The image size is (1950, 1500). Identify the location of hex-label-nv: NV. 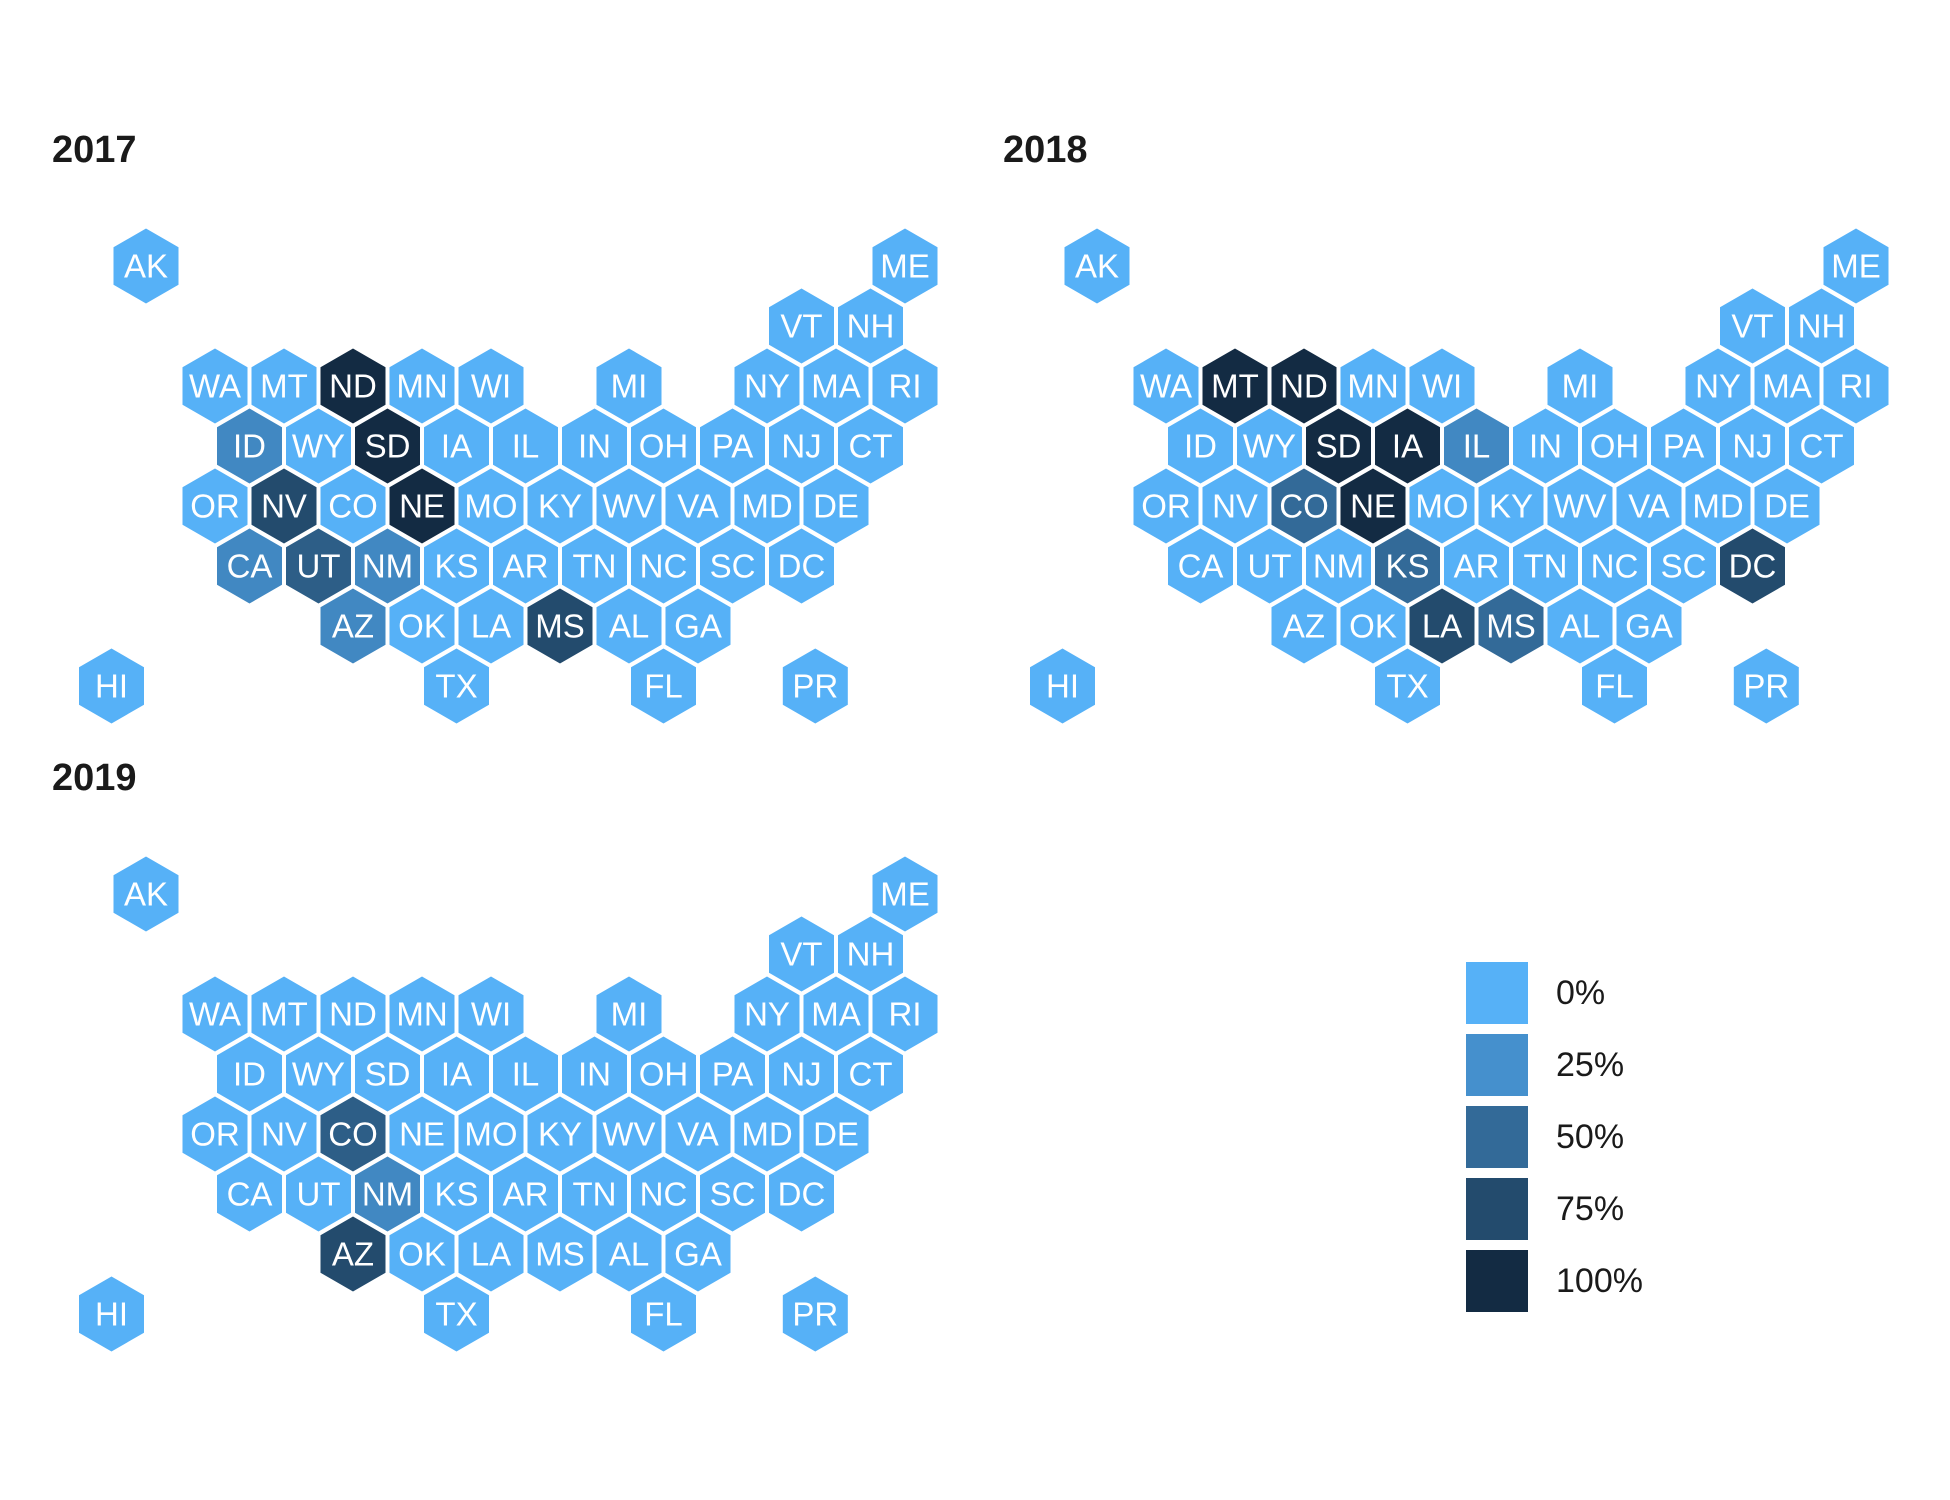
(284, 1134).